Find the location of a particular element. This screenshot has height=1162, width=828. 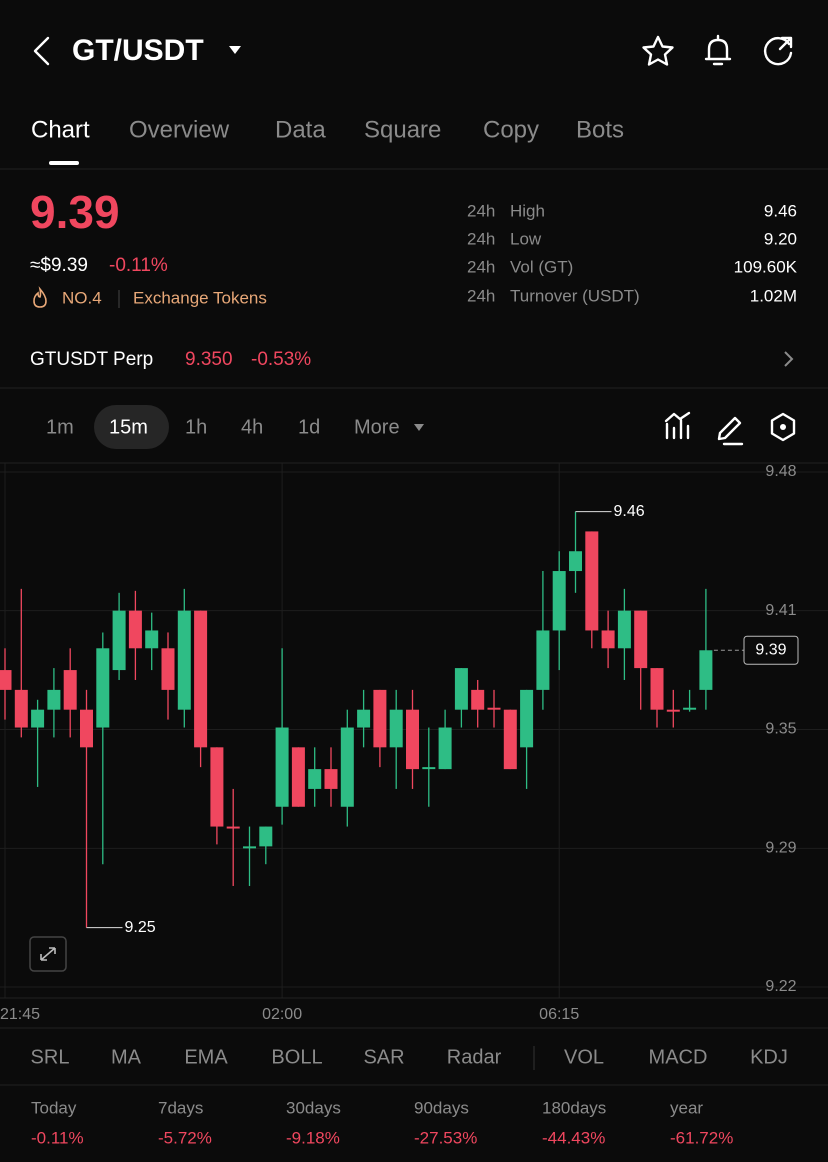

last-price-box is located at coordinates (771, 650).